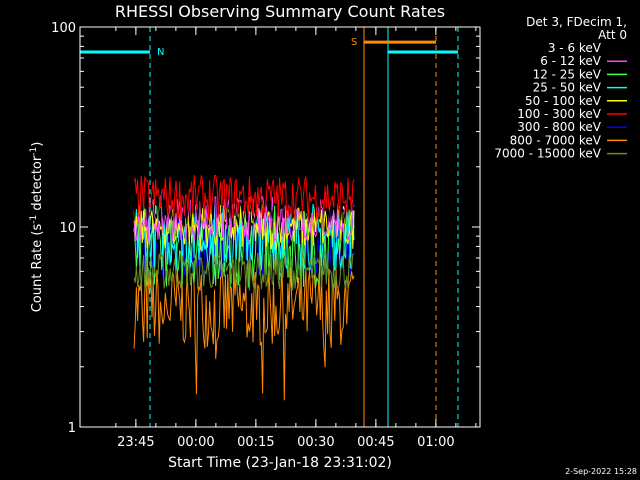 This screenshot has width=640, height=480. What do you see at coordinates (567, 74) in the screenshot?
I see `legend-label: 12 - 25 keV` at bounding box center [567, 74].